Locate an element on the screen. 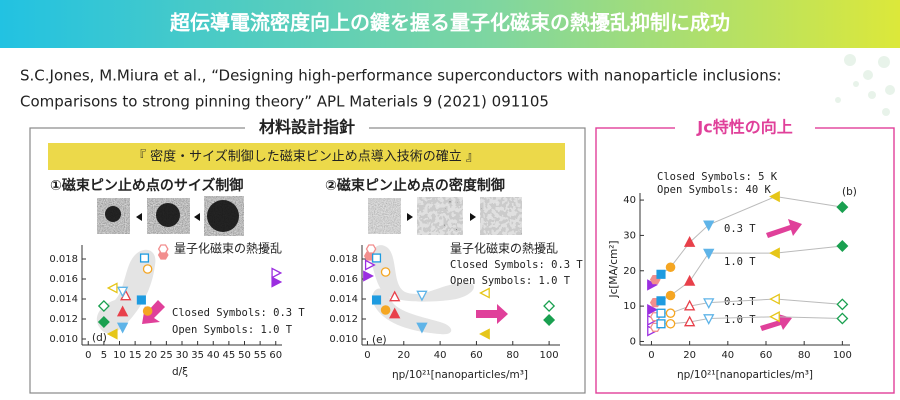 The image size is (900, 400). panel-label: (e) is located at coordinates (379, 340).